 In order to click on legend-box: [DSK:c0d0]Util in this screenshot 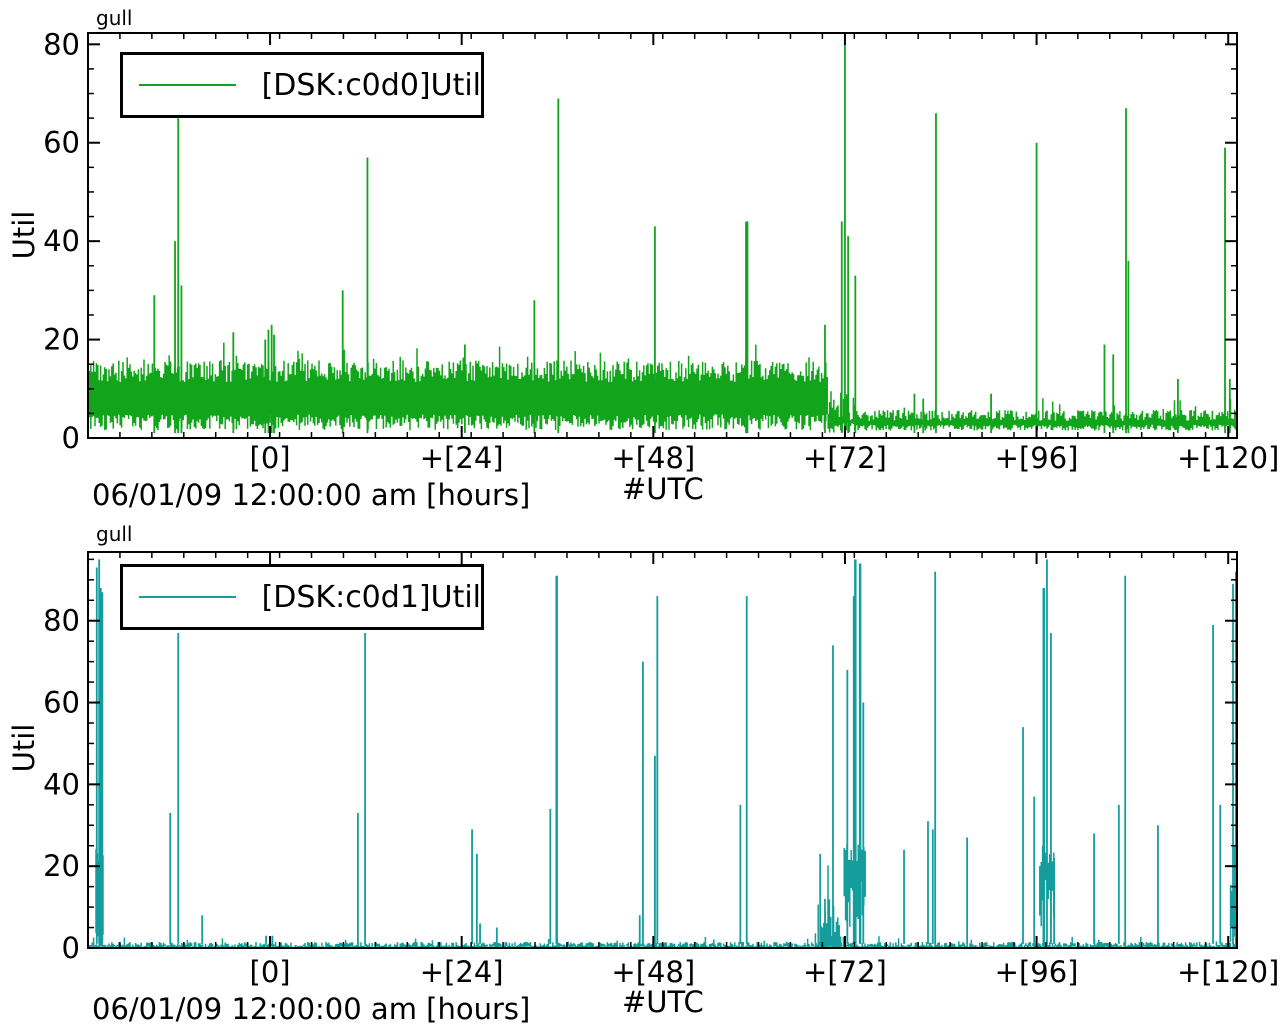, I will do `click(302, 85)`.